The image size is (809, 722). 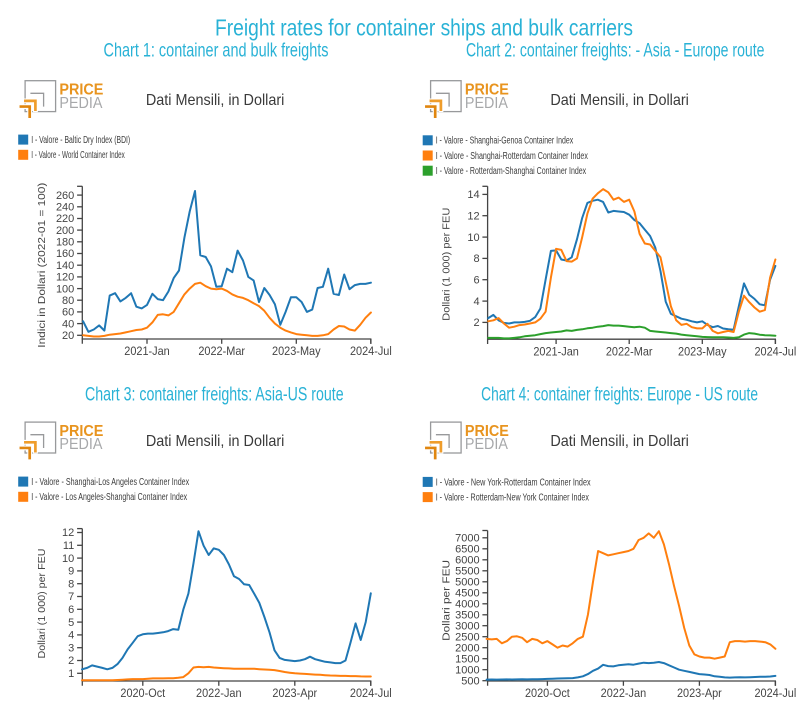 What do you see at coordinates (65, 243) in the screenshot?
I see `svg-text: 180` at bounding box center [65, 243].